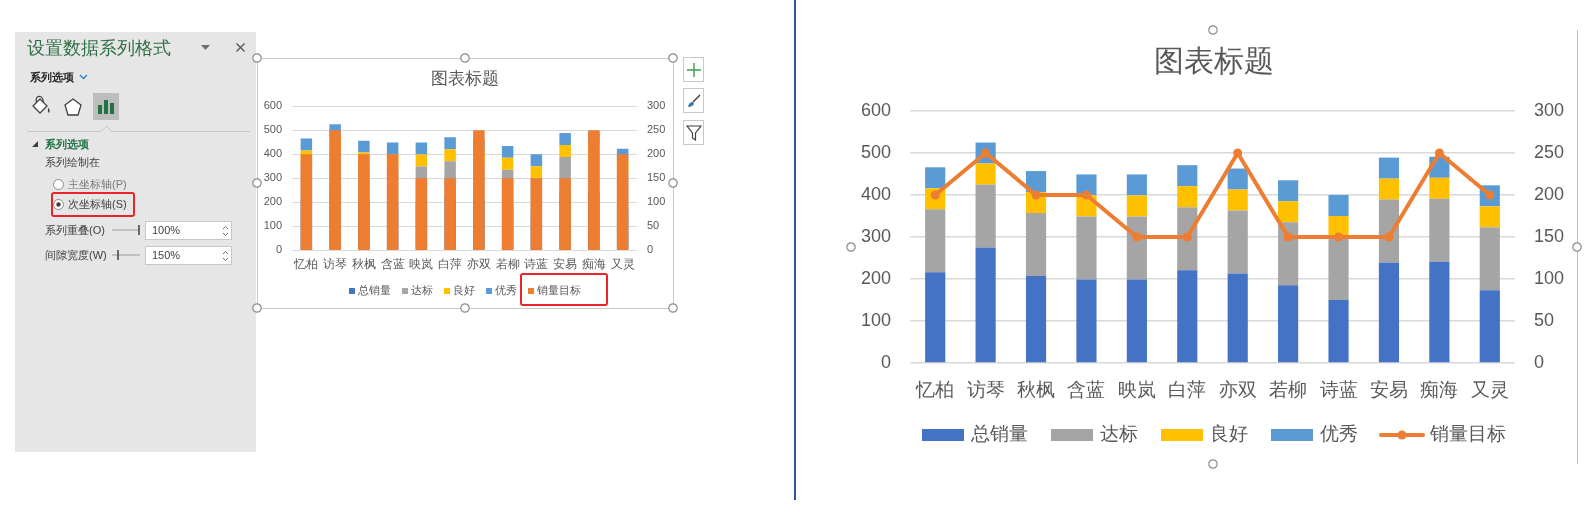  I want to click on text: 次坐标轴(S), so click(97, 204).